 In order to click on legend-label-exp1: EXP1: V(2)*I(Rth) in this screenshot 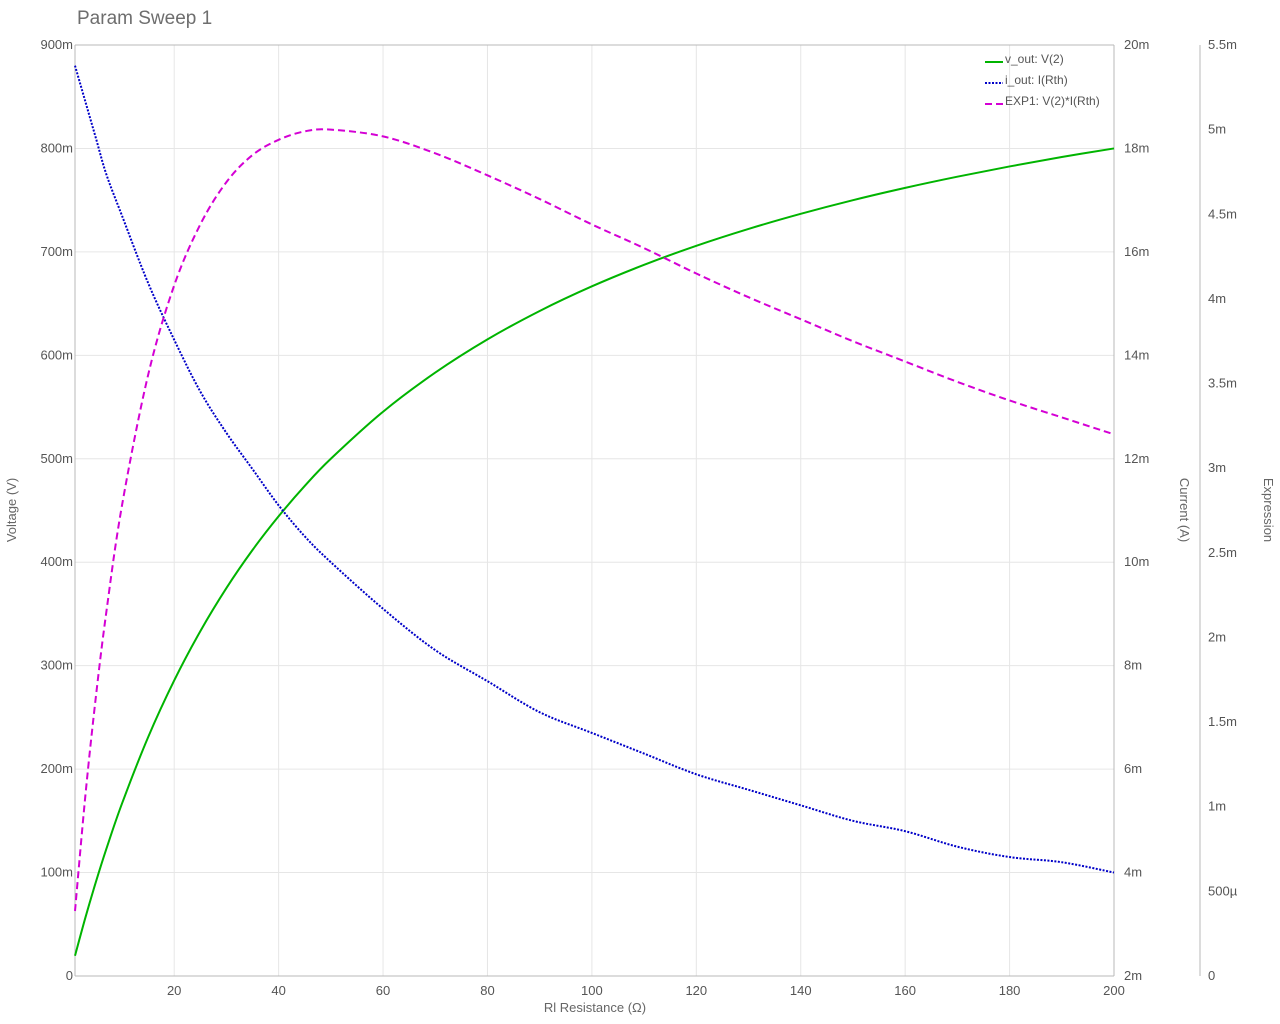, I will do `click(1052, 101)`.